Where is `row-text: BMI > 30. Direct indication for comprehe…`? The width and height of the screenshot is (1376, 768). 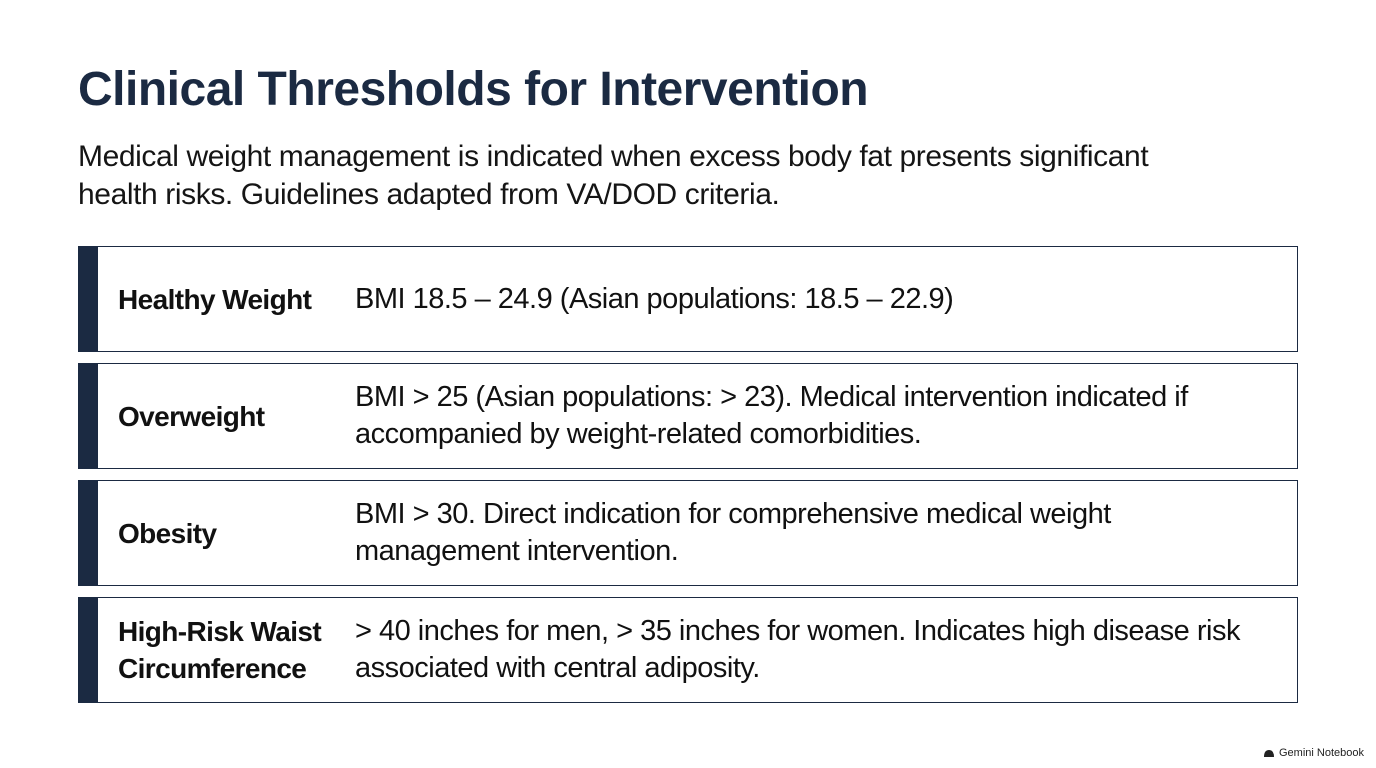 row-text: BMI > 30. Direct indication for comprehe… is located at coordinates (733, 532).